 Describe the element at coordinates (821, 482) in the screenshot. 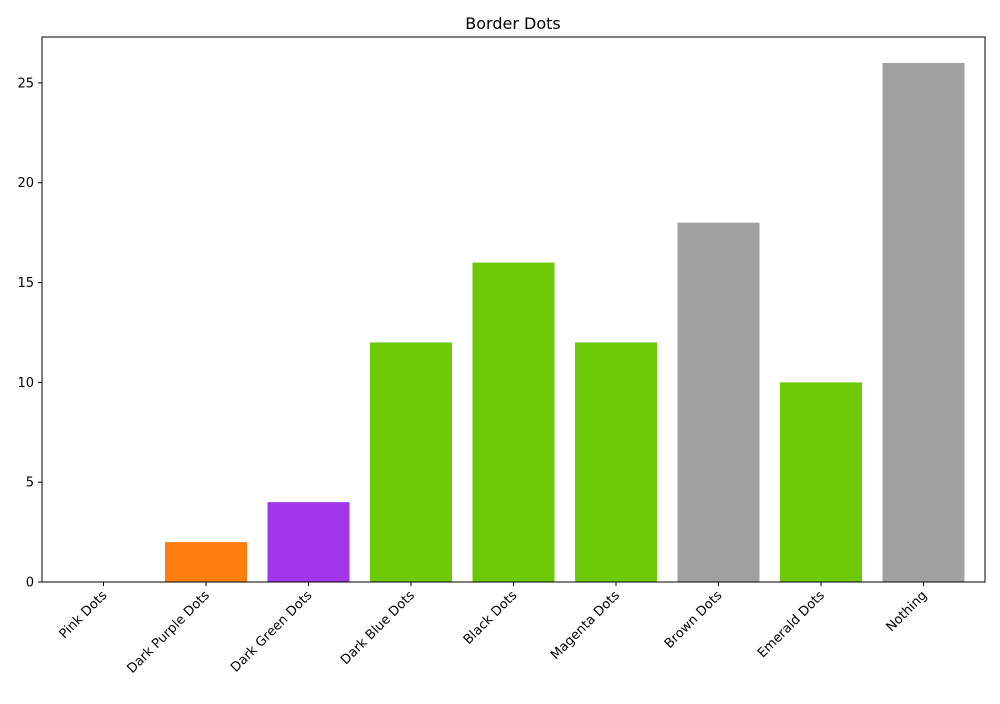

I see `bar-emerald-dots` at that location.